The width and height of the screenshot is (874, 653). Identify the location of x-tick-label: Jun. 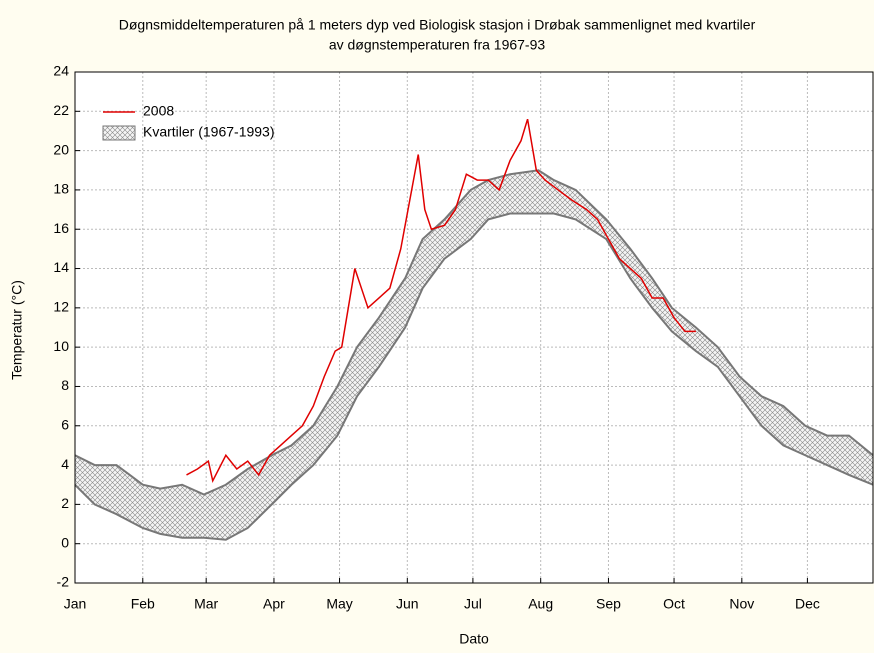
(407, 604).